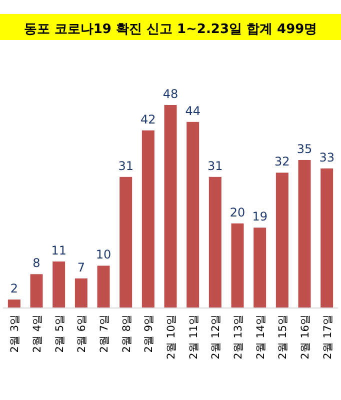  Describe the element at coordinates (126, 333) in the screenshot. I see `x-tick-label: 2월 8일` at that location.